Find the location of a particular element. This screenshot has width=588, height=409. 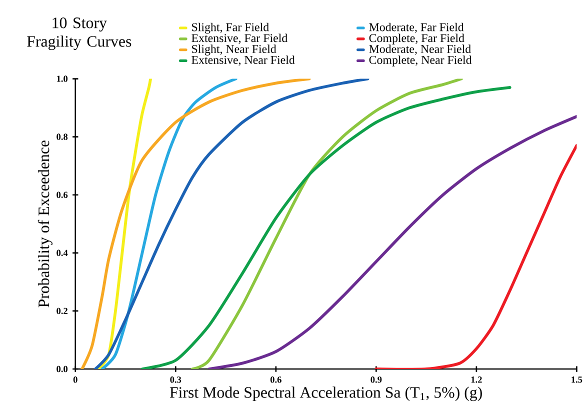

x-tick-label: 0.9 is located at coordinates (376, 380).